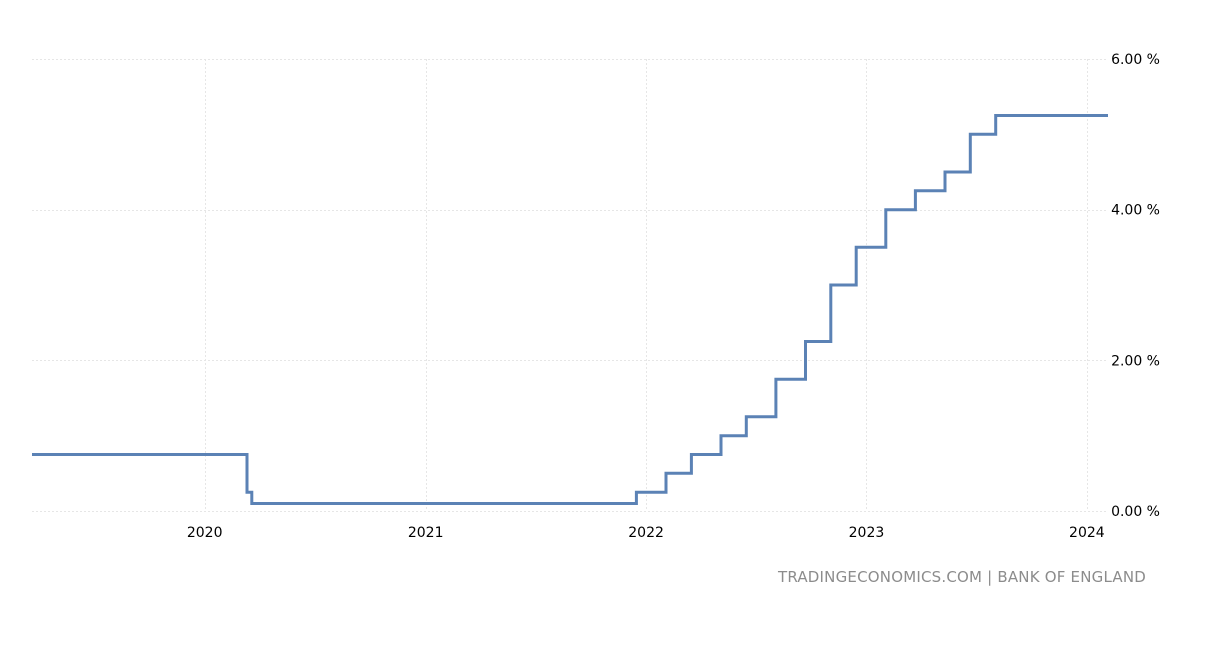 Image resolution: width=1212 pixels, height=654 pixels. I want to click on x-axis-ticks: 2020 2021 2022 2023 2024, so click(646, 533).